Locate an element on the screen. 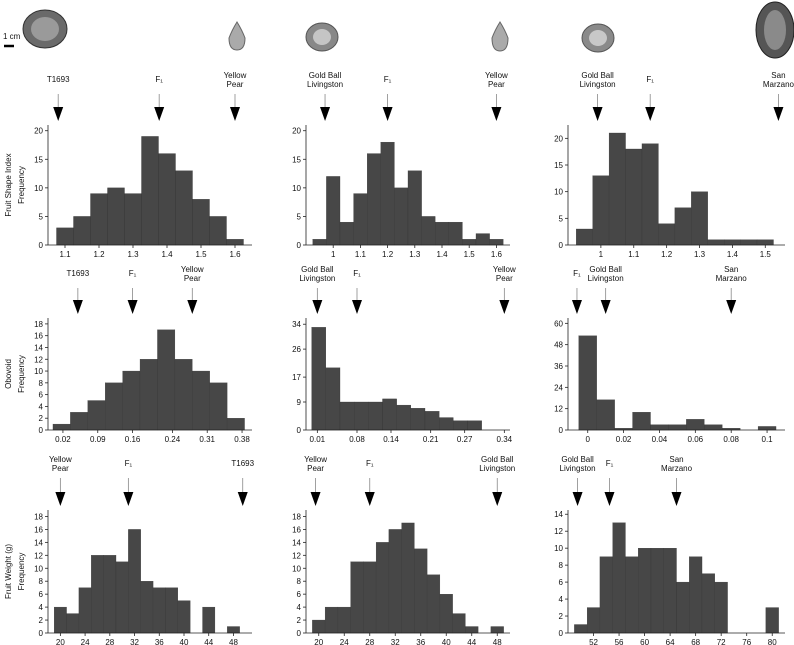 The width and height of the screenshot is (794, 645). y-tick-label: 20 is located at coordinates (558, 138).